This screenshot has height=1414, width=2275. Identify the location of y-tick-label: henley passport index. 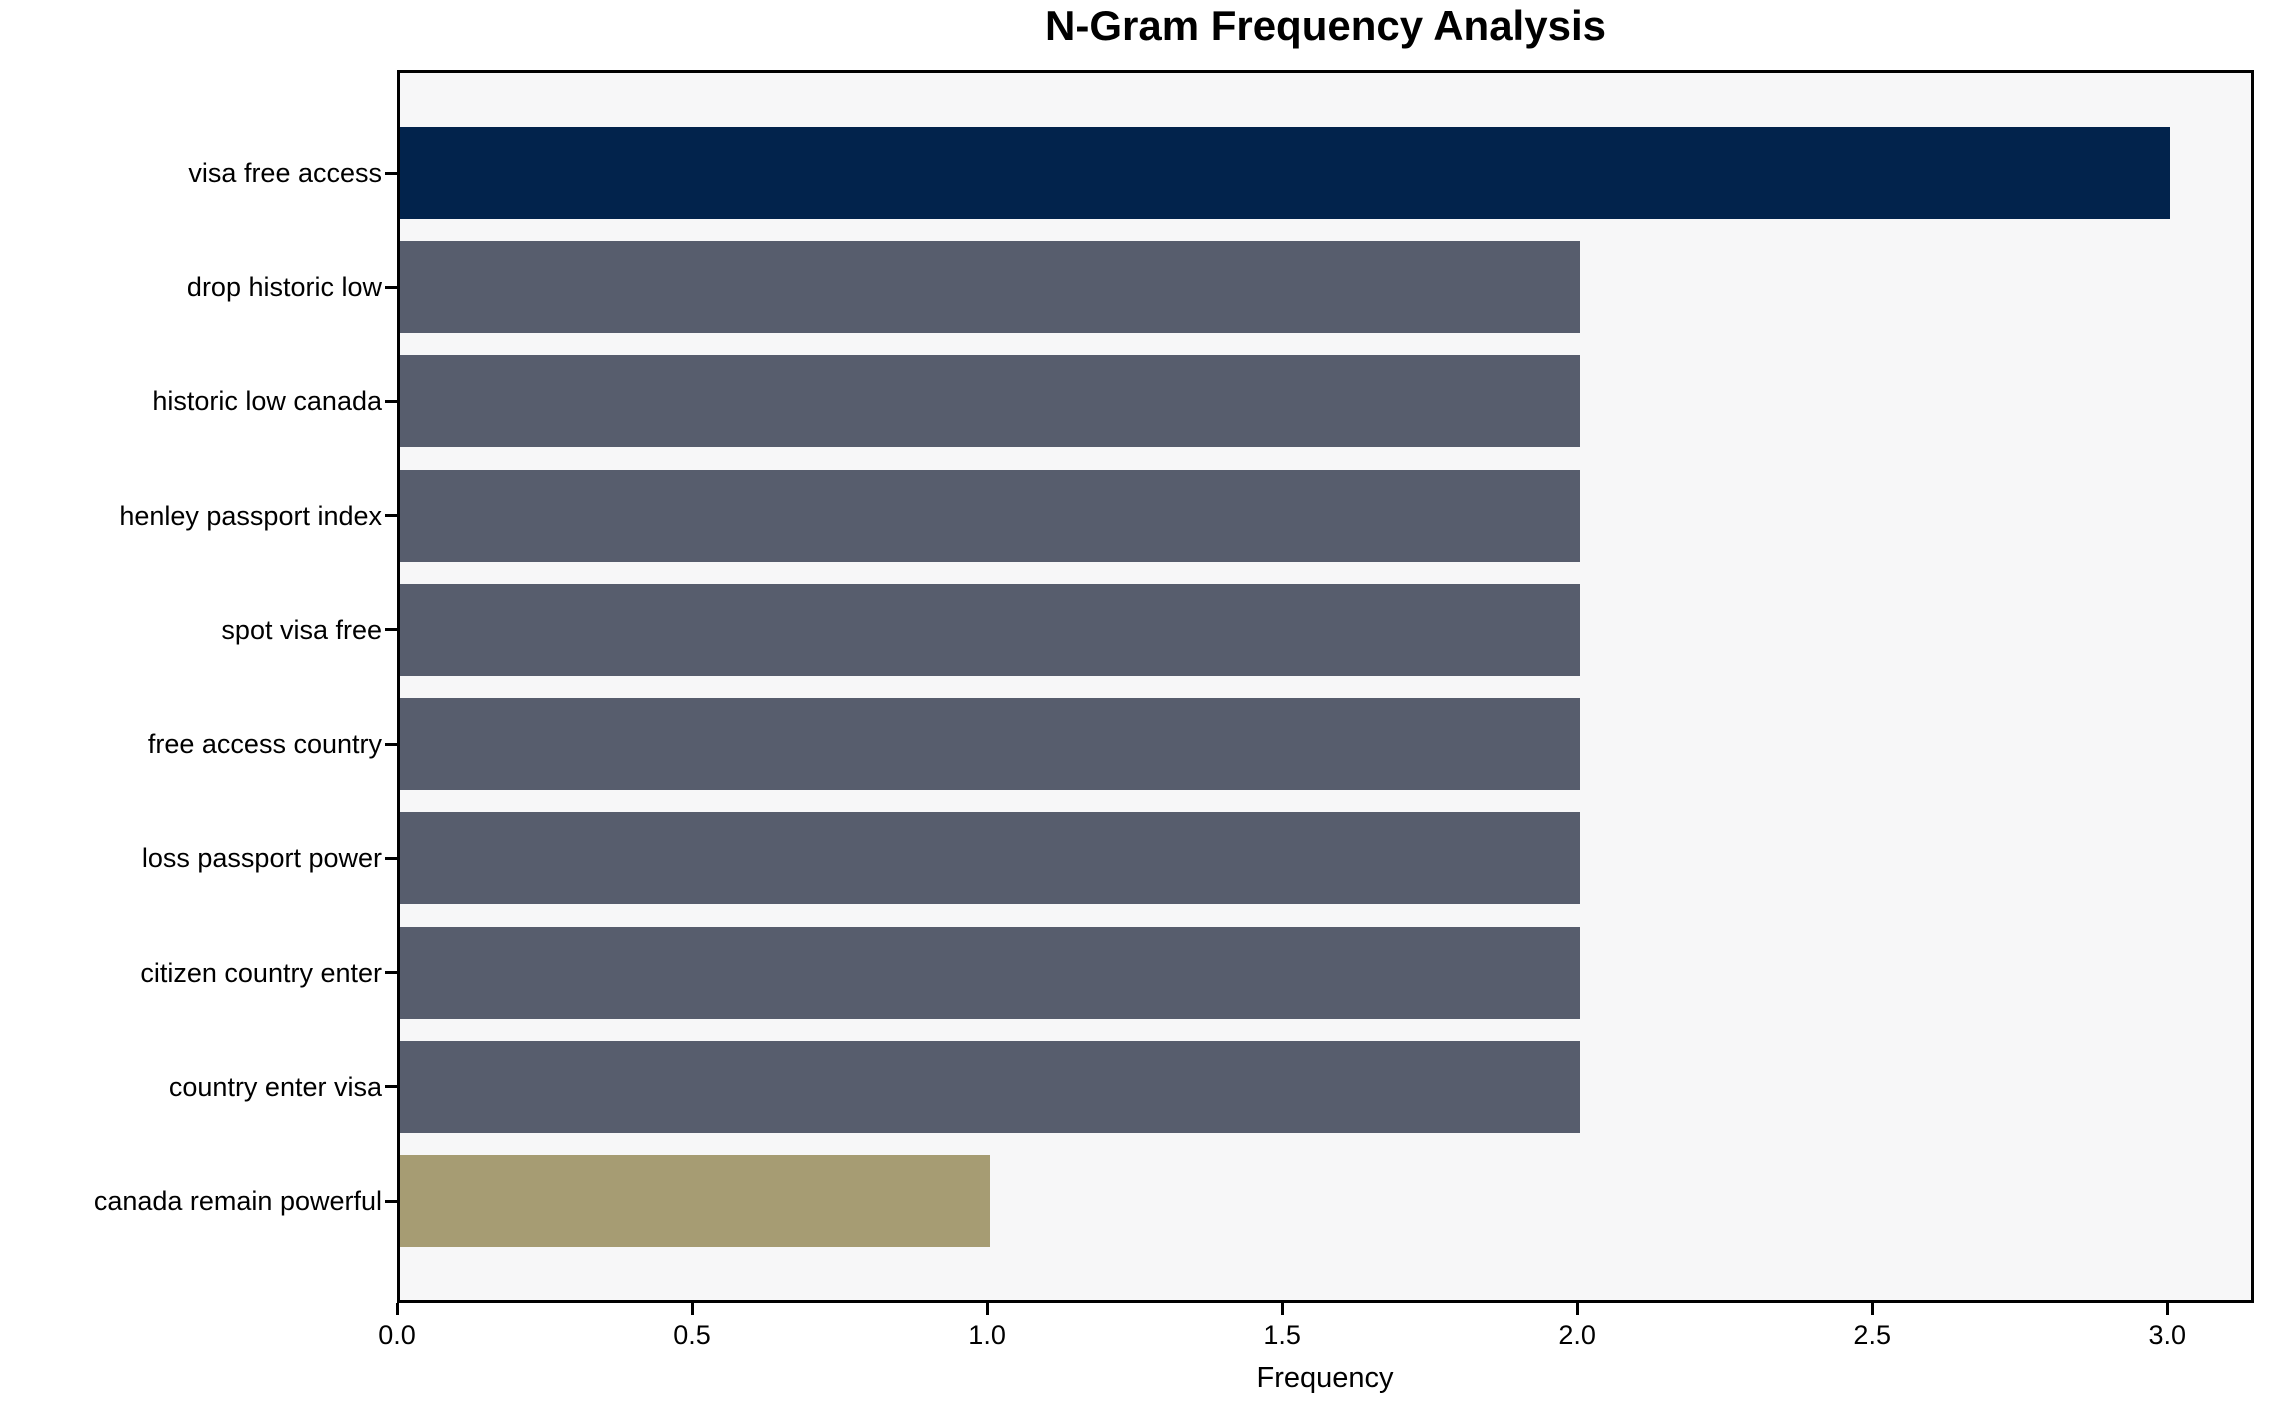
(250, 515).